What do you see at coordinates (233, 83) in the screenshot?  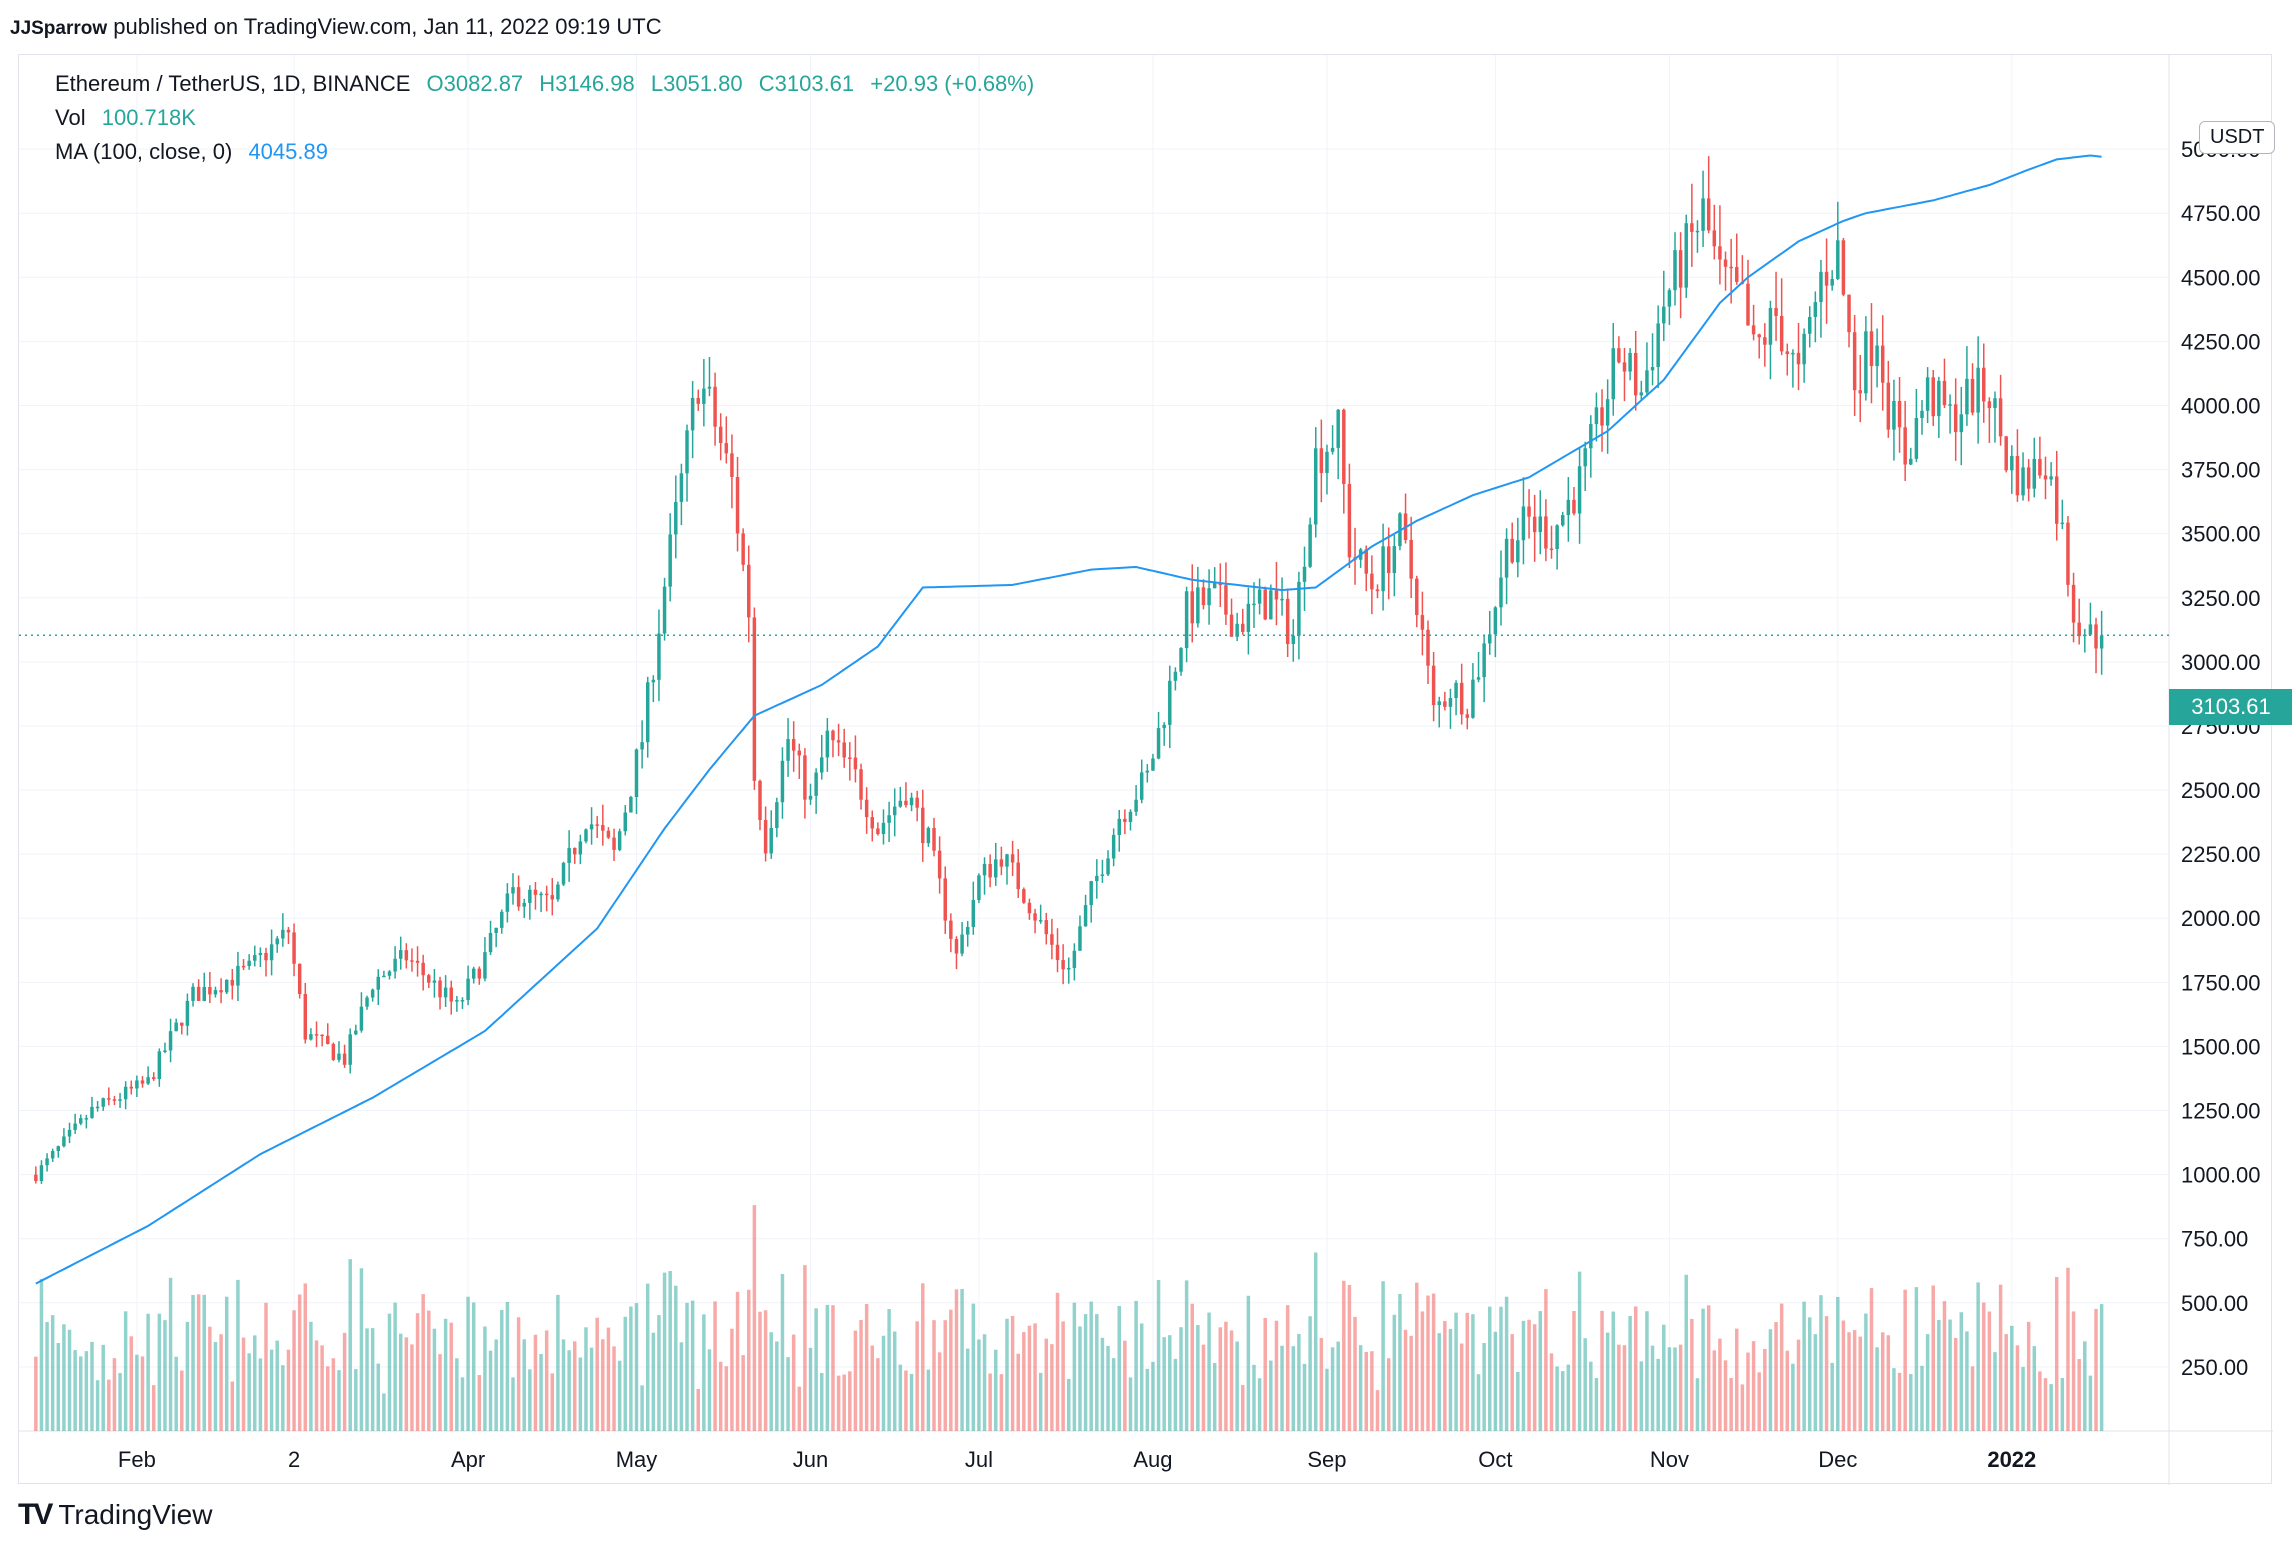 I see `legend-symbol: Ethereum / TetherUS, 1D, BINANCE` at bounding box center [233, 83].